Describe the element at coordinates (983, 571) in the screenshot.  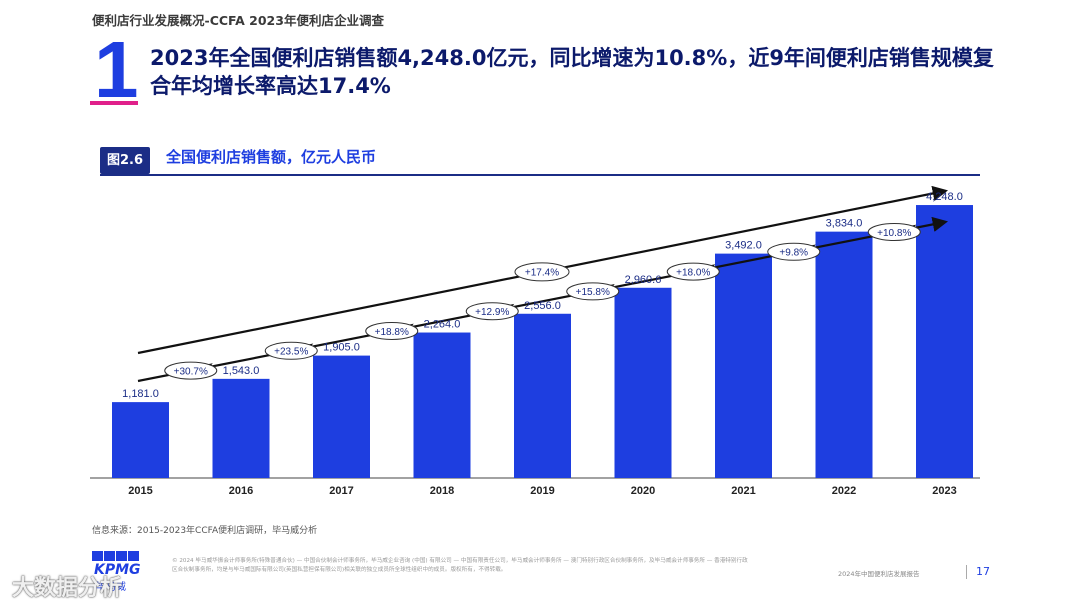
I see `page-number: 17` at that location.